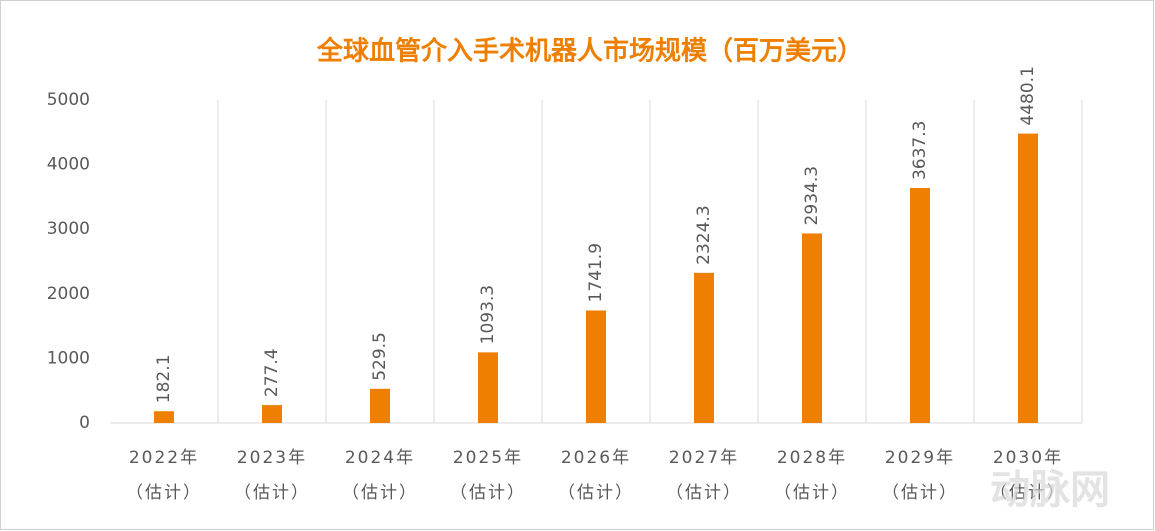  Describe the element at coordinates (704, 458) in the screenshot. I see `x-tick-label: 2027年` at that location.